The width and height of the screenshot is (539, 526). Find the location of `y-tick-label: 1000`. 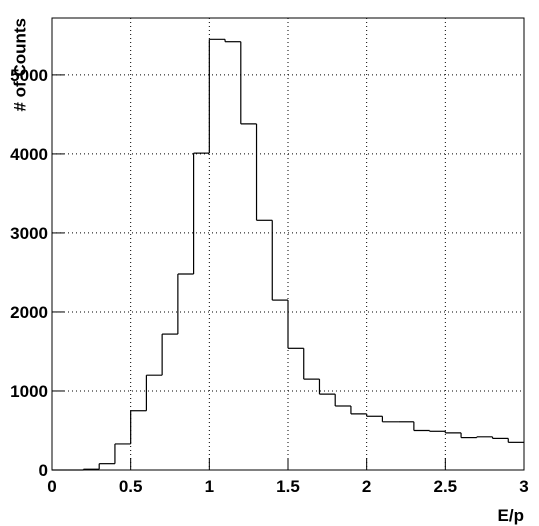

y-tick-label: 1000 is located at coordinates (29, 391).